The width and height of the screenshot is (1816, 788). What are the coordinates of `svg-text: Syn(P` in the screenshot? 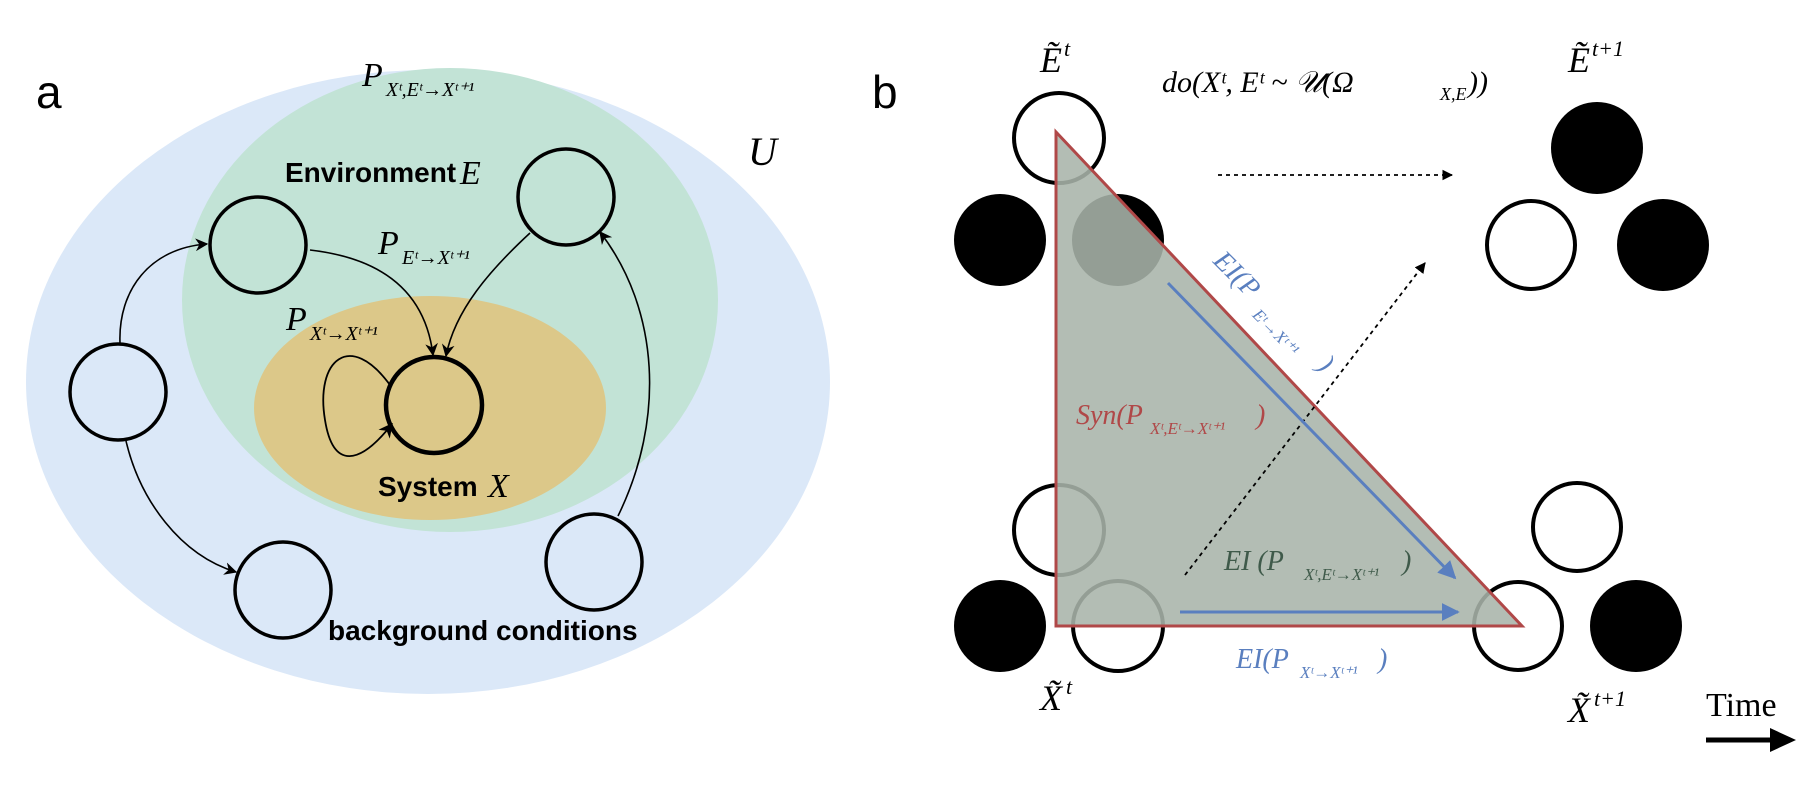 It's located at (1109, 415).